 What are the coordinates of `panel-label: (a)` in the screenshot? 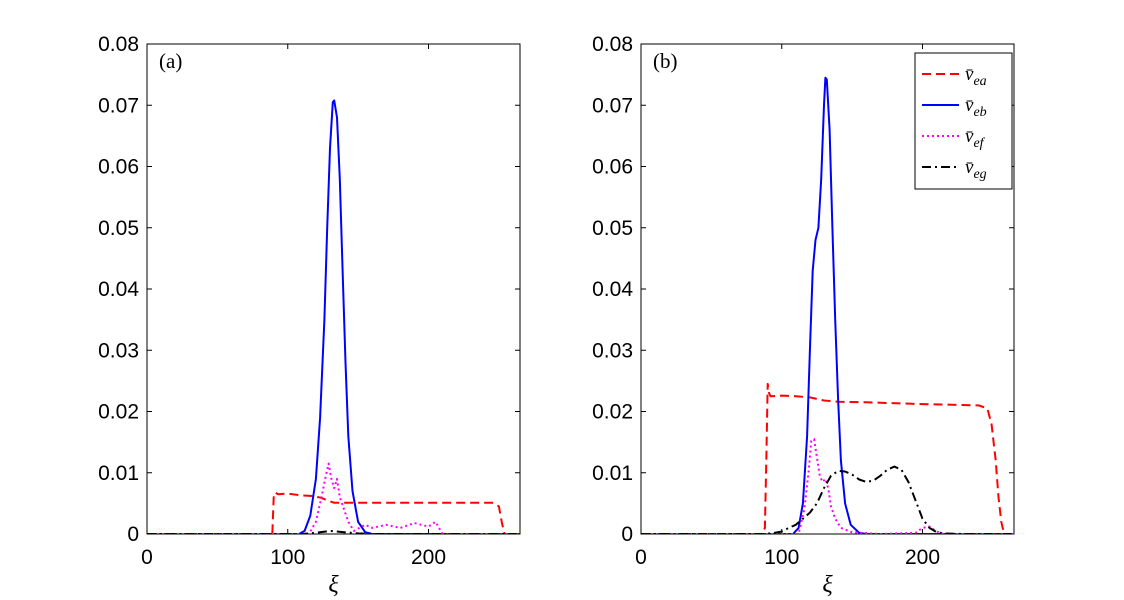 It's located at (170, 61).